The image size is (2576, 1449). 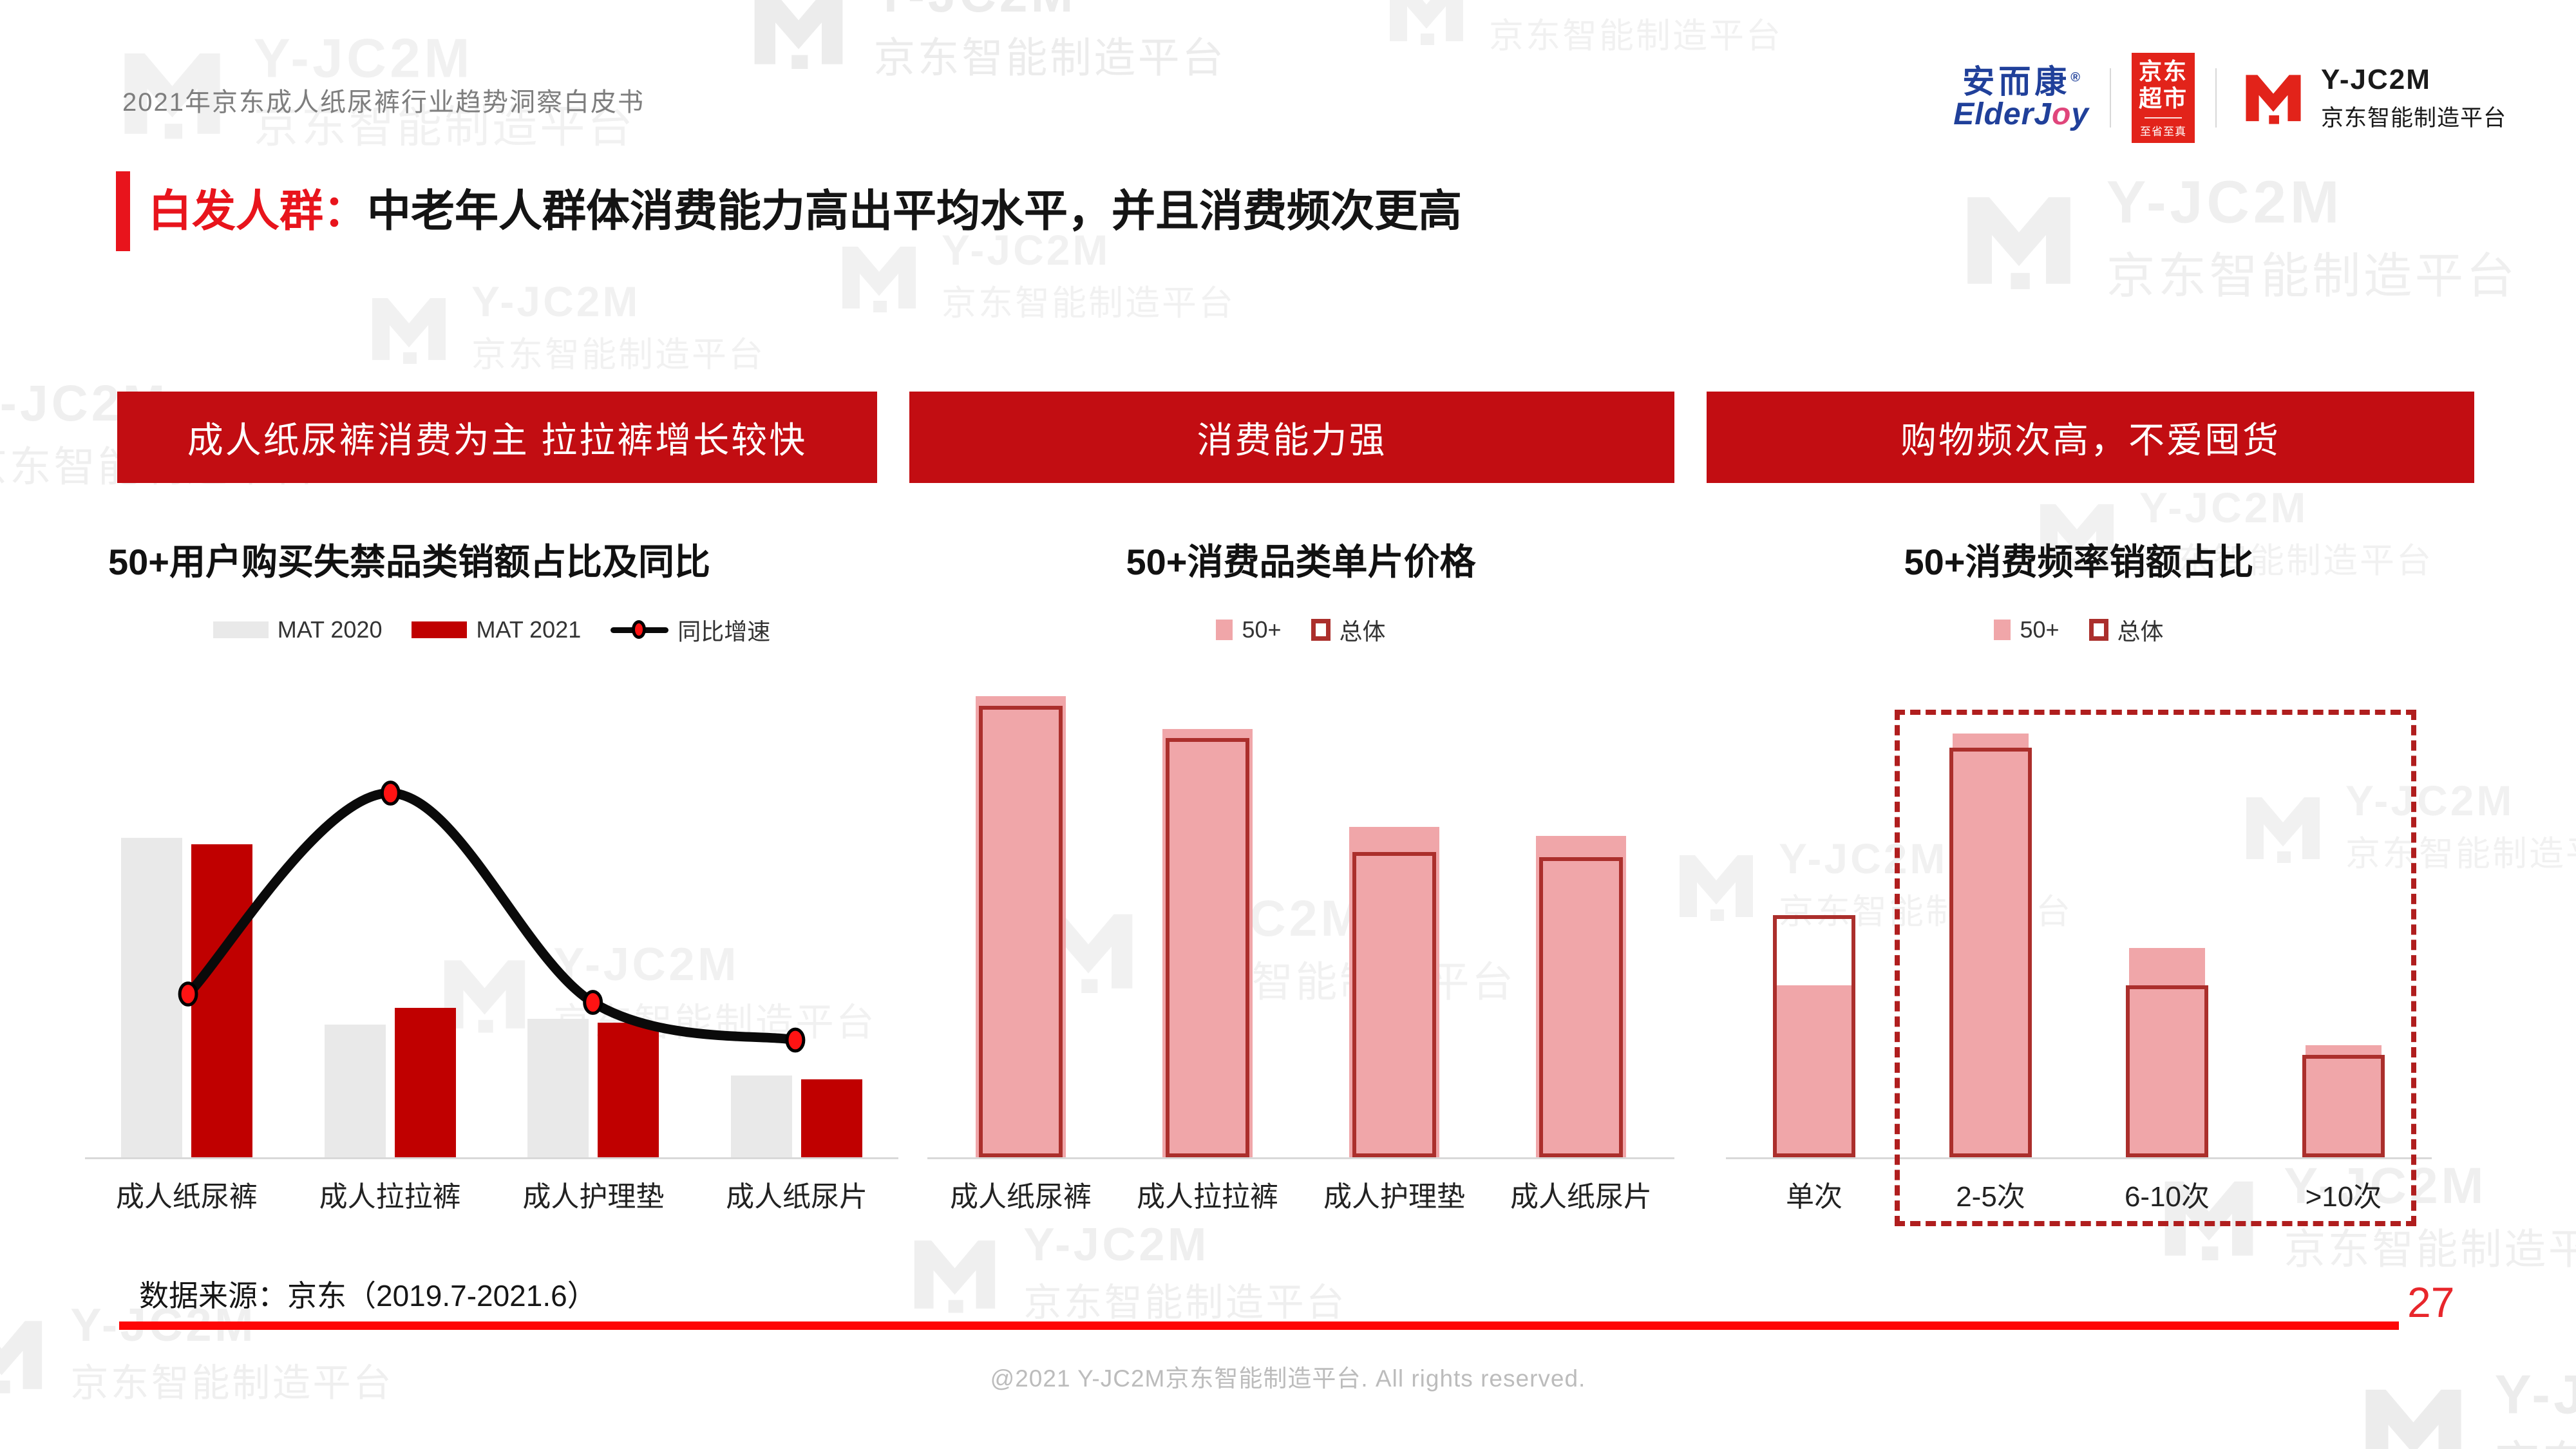 I want to click on chart-title: 50+用户购买失禁品类销额占比及同比, so click(x=409, y=562).